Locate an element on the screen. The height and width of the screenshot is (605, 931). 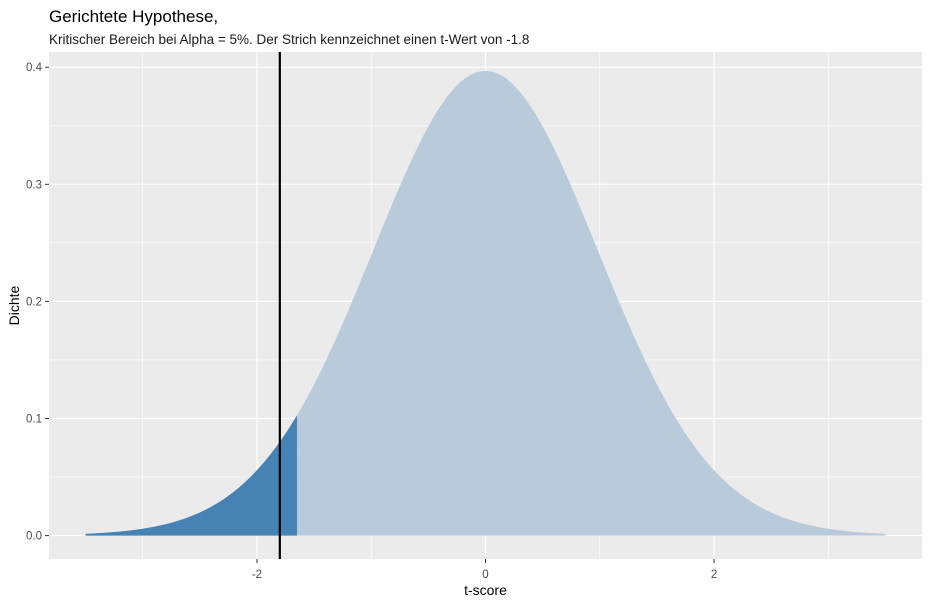
y-tick-label: 0.4 is located at coordinates (34, 68).